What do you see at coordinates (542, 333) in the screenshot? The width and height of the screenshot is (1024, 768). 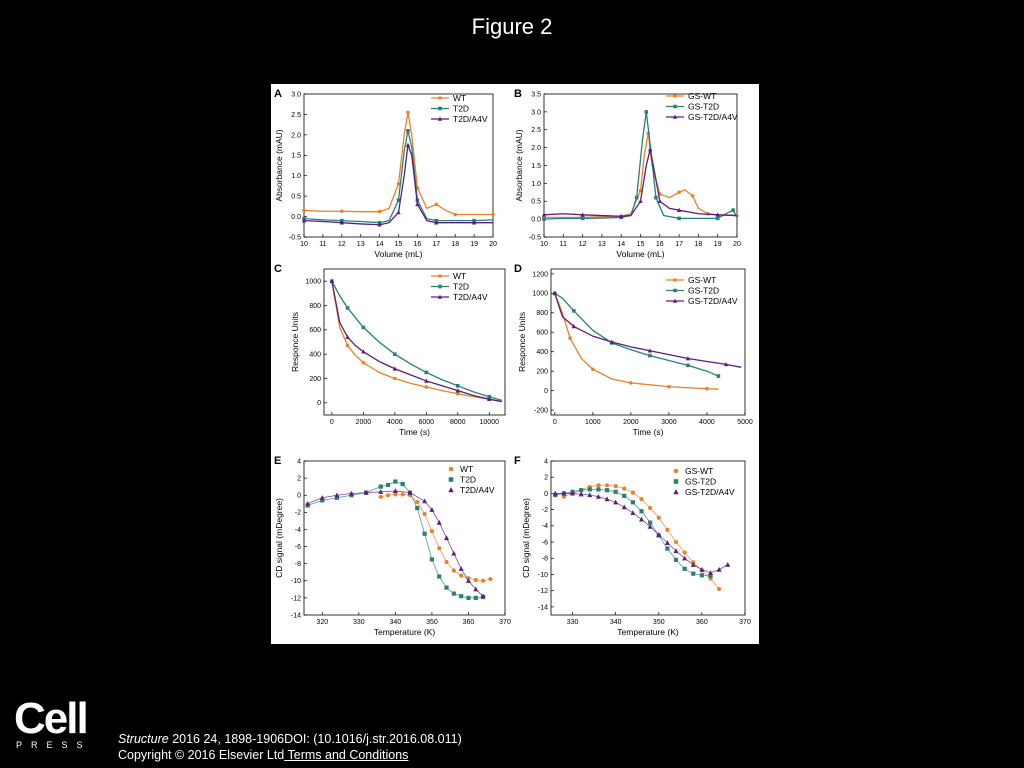 I see `y-tick-label: 600` at bounding box center [542, 333].